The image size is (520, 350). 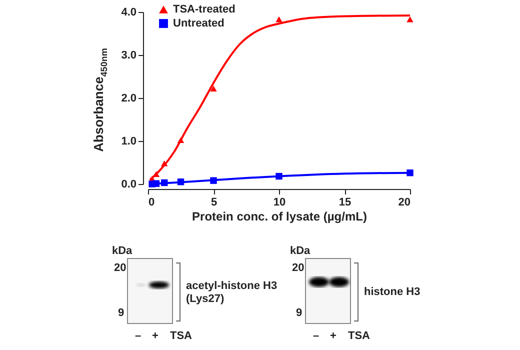 I want to click on y-tick-label: 3.0, so click(x=128, y=56).